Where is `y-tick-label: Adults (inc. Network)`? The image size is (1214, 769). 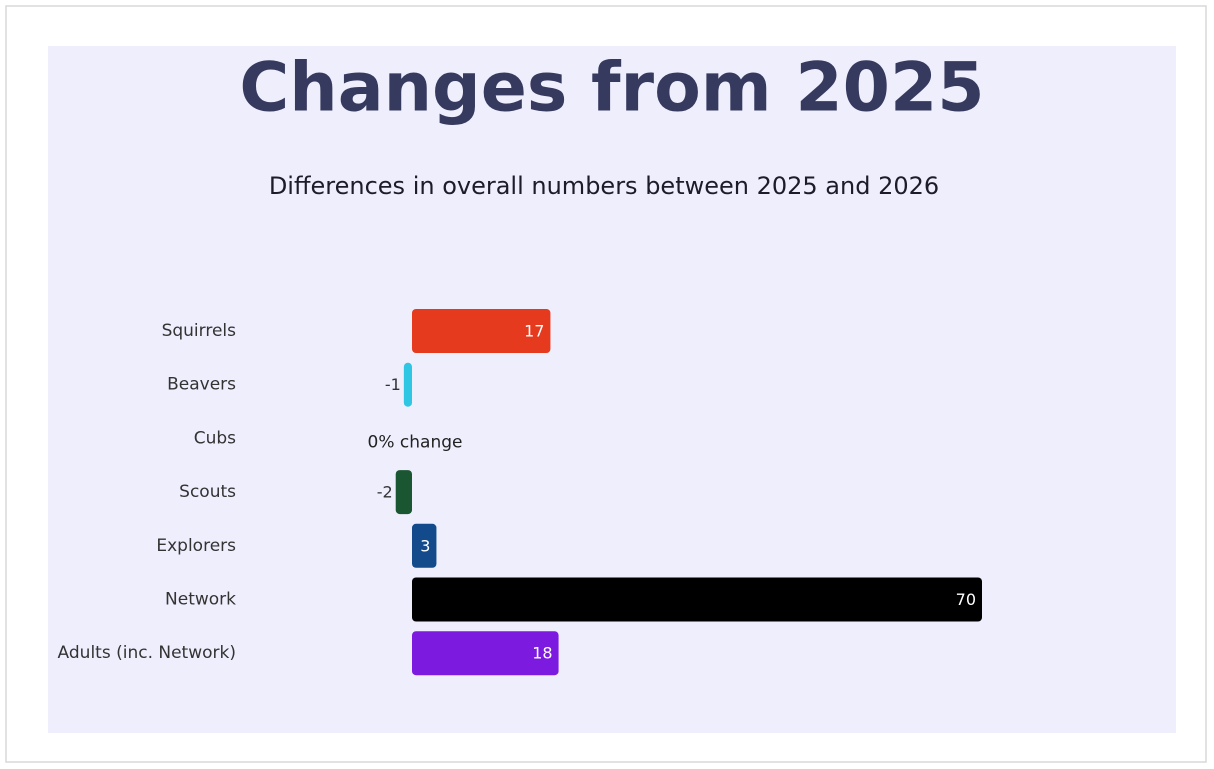 y-tick-label: Adults (inc. Network) is located at coordinates (147, 653).